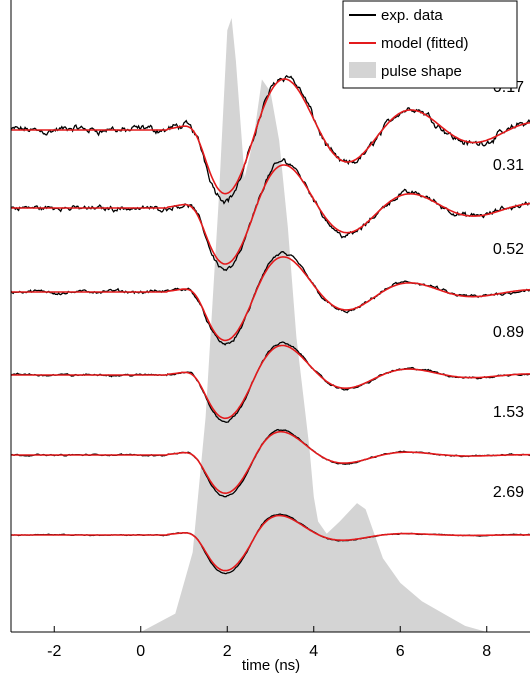 The height and width of the screenshot is (675, 530). Describe the element at coordinates (140, 651) in the screenshot. I see `x-tick-label: 0` at that location.